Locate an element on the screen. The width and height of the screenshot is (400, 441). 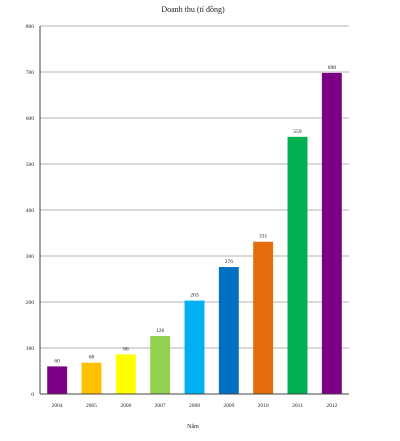
x-tick-label-2010: 2010 is located at coordinates (263, 406).